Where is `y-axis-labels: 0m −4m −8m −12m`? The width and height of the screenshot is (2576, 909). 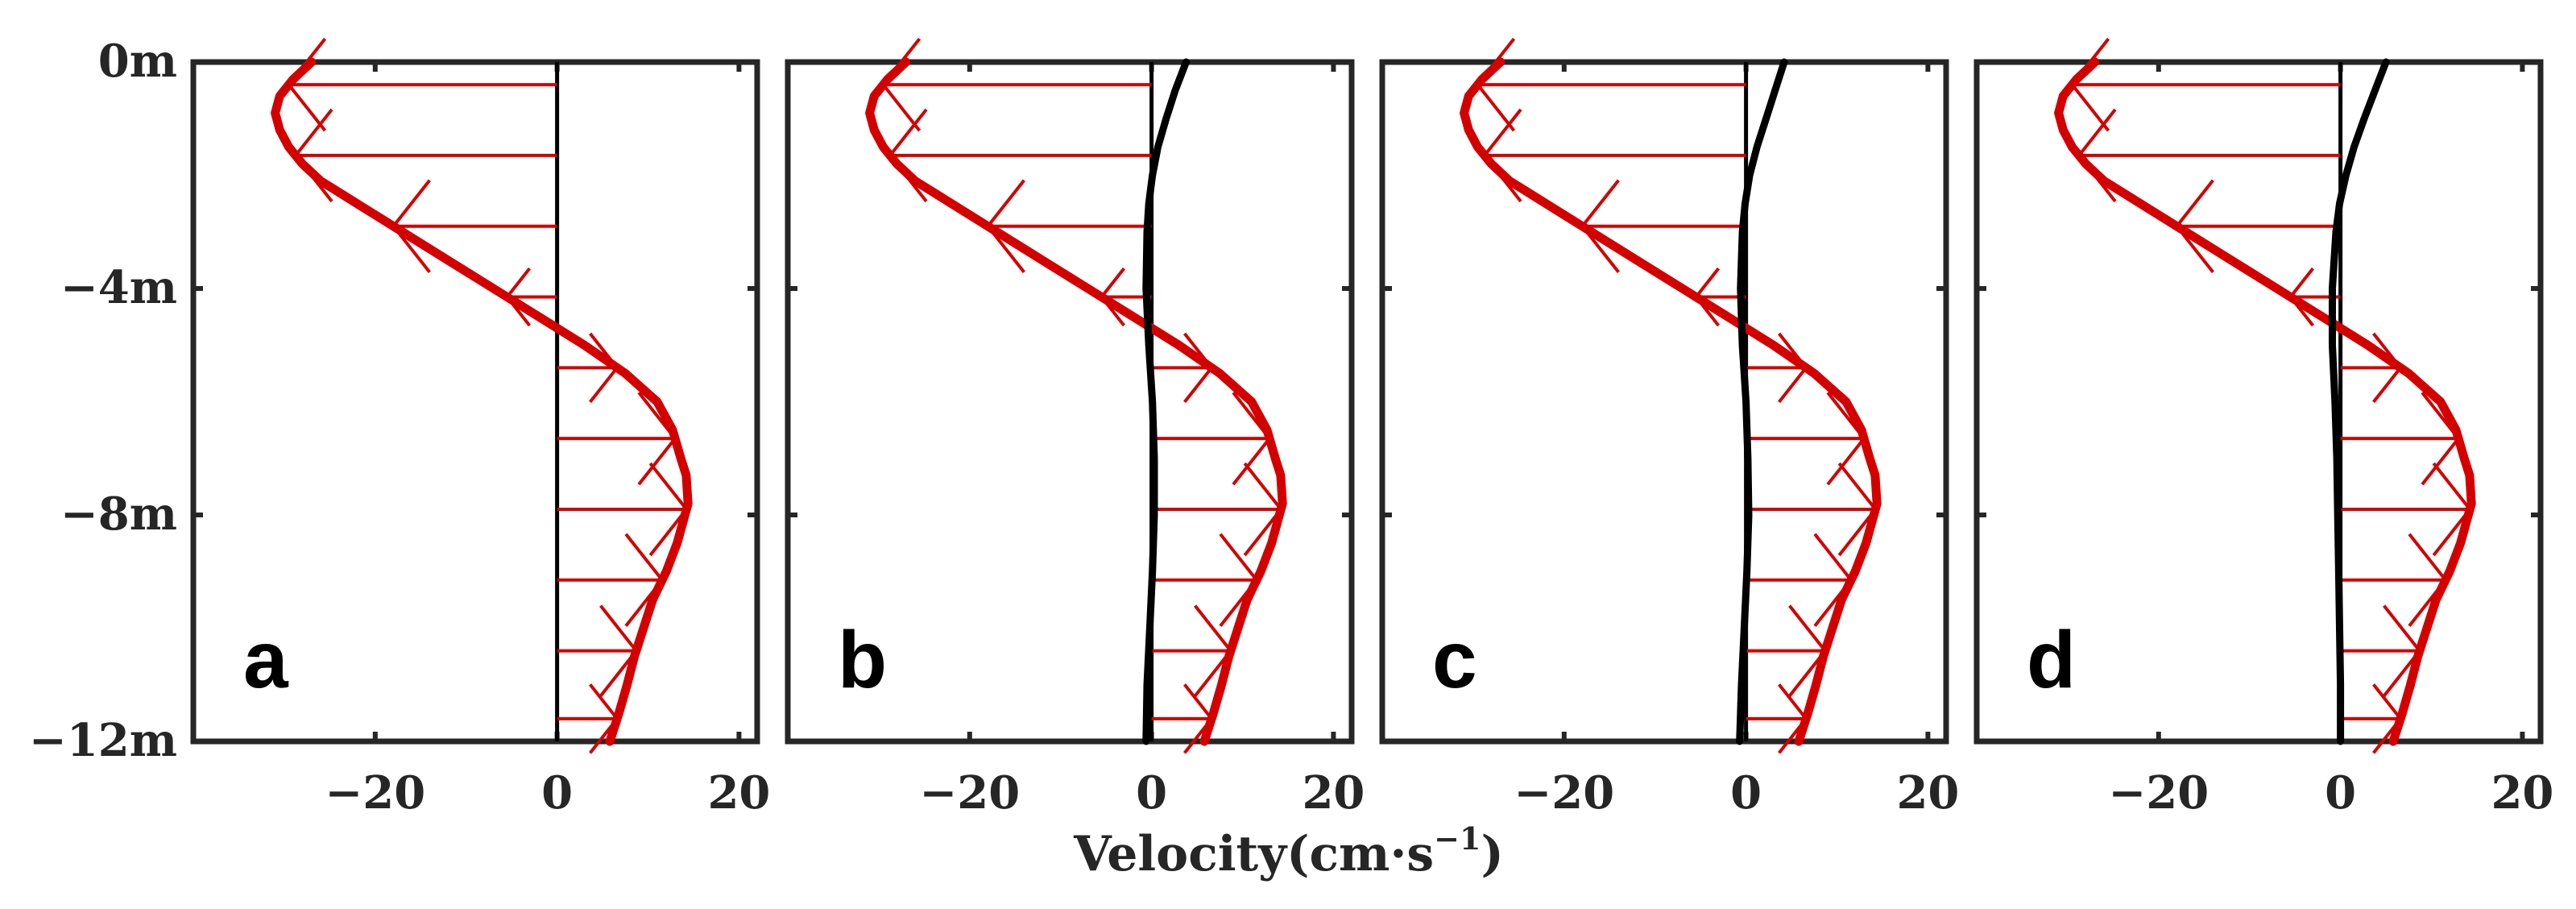 y-axis-labels: 0m −4m −8m −12m is located at coordinates (103, 401).